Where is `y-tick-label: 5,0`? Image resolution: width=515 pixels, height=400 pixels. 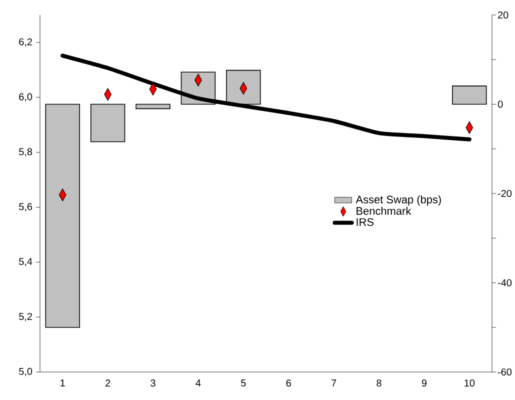 y-tick-label: 5,0 is located at coordinates (25, 372).